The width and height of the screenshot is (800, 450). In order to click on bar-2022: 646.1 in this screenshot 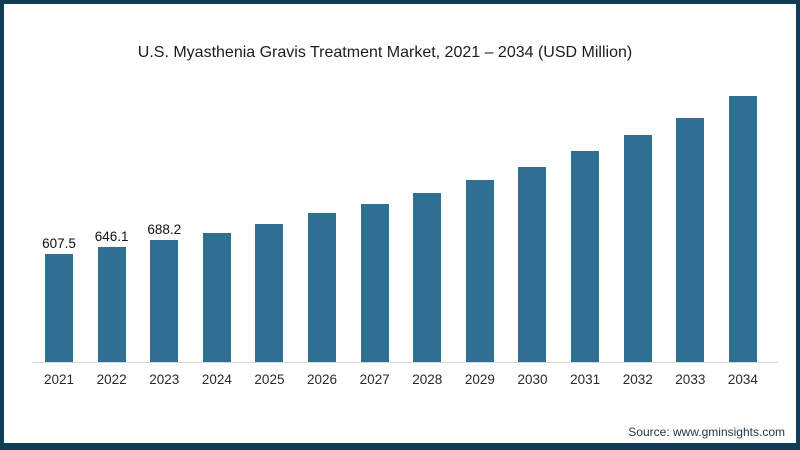, I will do `click(112, 295)`.